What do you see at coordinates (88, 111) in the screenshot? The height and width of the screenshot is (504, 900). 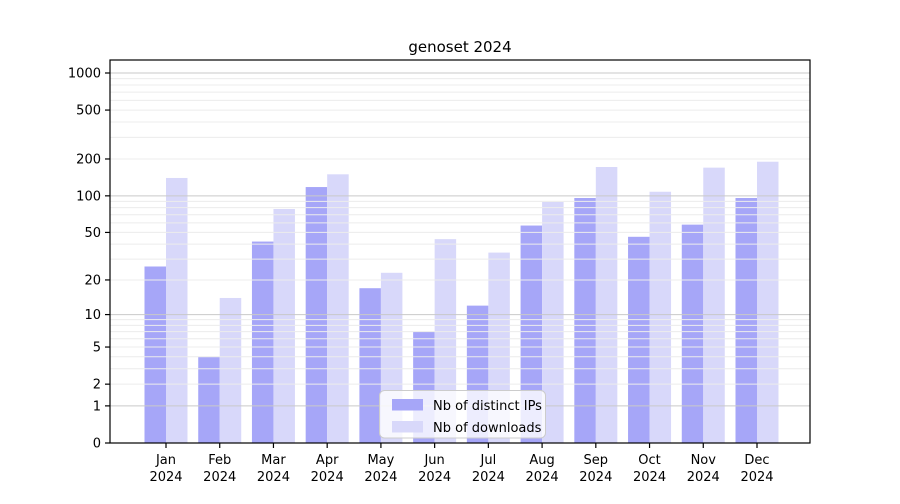 I see `y-tick-label-500: 500` at bounding box center [88, 111].